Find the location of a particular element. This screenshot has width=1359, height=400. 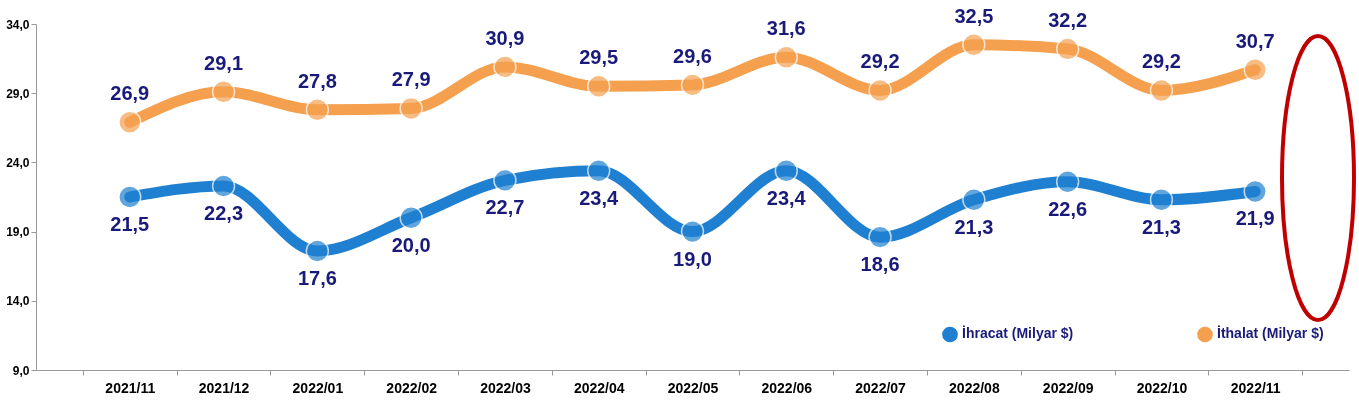

data-label: 22,6 is located at coordinates (1068, 208).